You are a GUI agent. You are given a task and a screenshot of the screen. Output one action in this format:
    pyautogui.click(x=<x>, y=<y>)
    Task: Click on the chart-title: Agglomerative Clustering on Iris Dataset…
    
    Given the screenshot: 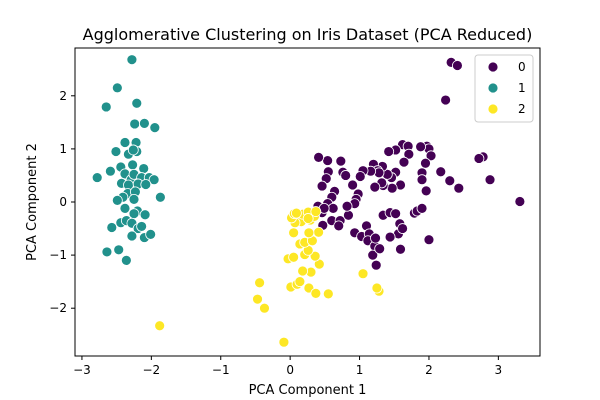 What is the action you would take?
    pyautogui.click(x=308, y=34)
    